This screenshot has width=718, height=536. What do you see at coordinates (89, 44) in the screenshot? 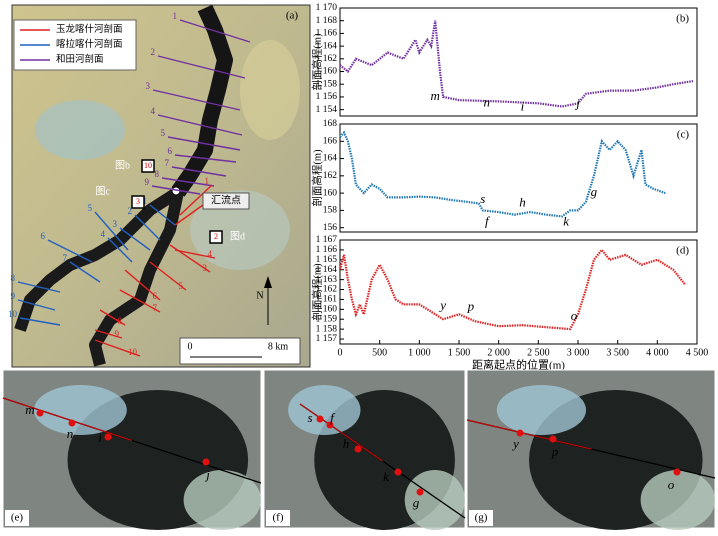
I see `legend-label: 喀拉喀什河剖面` at bounding box center [89, 44].